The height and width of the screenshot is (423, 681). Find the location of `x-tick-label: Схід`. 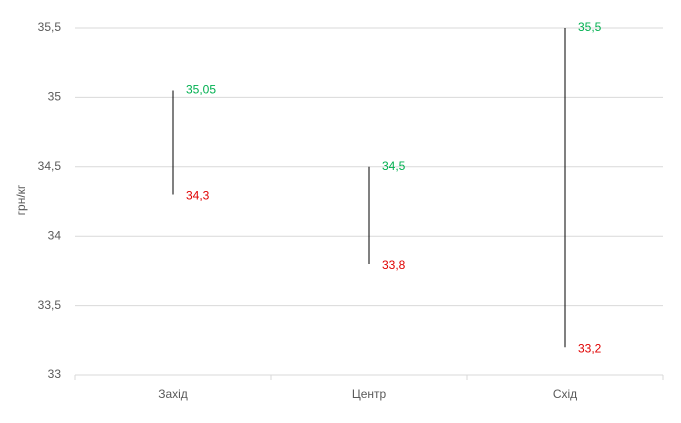

x-tick-label: Схід is located at coordinates (565, 394).